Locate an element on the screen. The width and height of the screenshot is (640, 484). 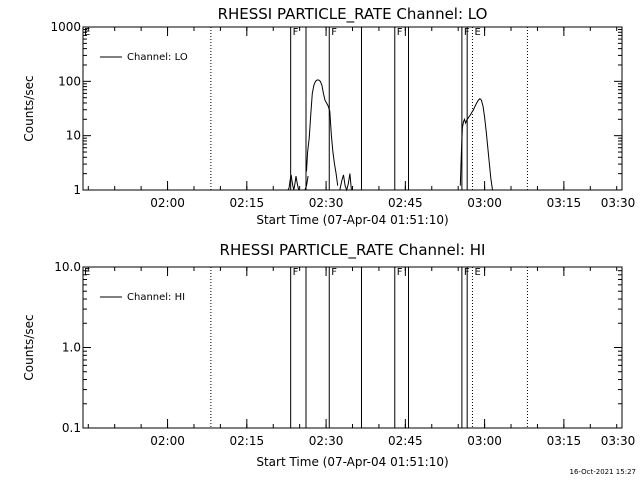
y-tick-label: 100 is located at coordinates (69, 81).